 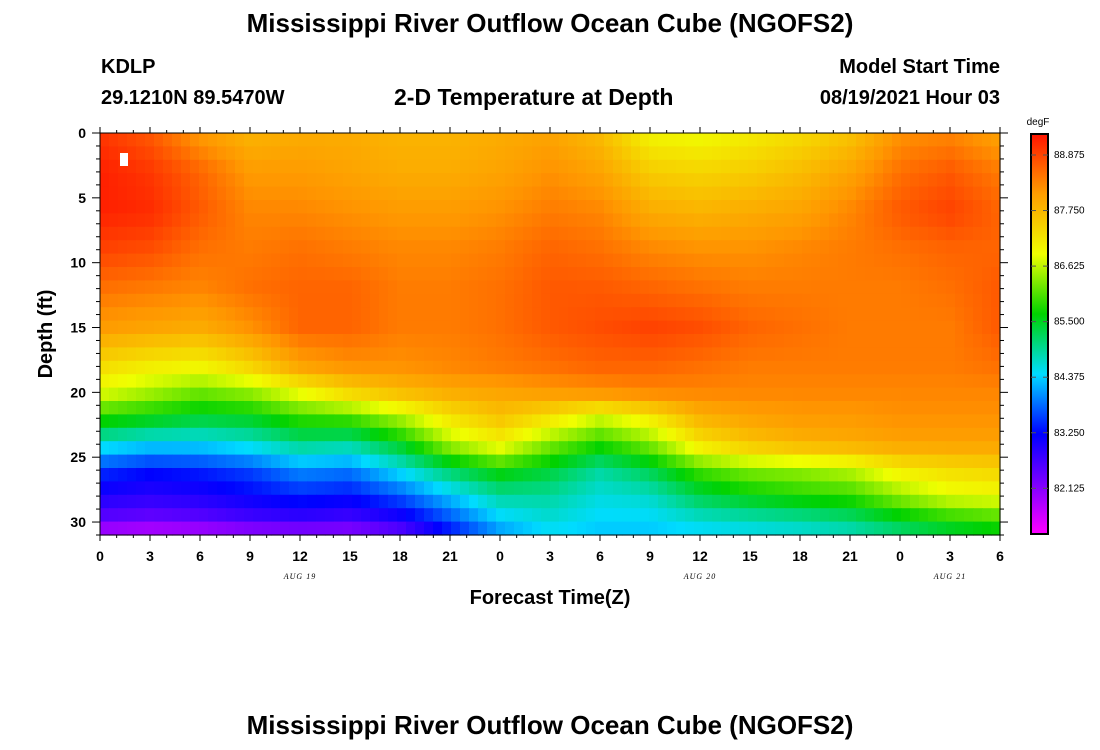 What do you see at coordinates (550, 598) in the screenshot?
I see `x-axis-label: Forecast Time(Z)` at bounding box center [550, 598].